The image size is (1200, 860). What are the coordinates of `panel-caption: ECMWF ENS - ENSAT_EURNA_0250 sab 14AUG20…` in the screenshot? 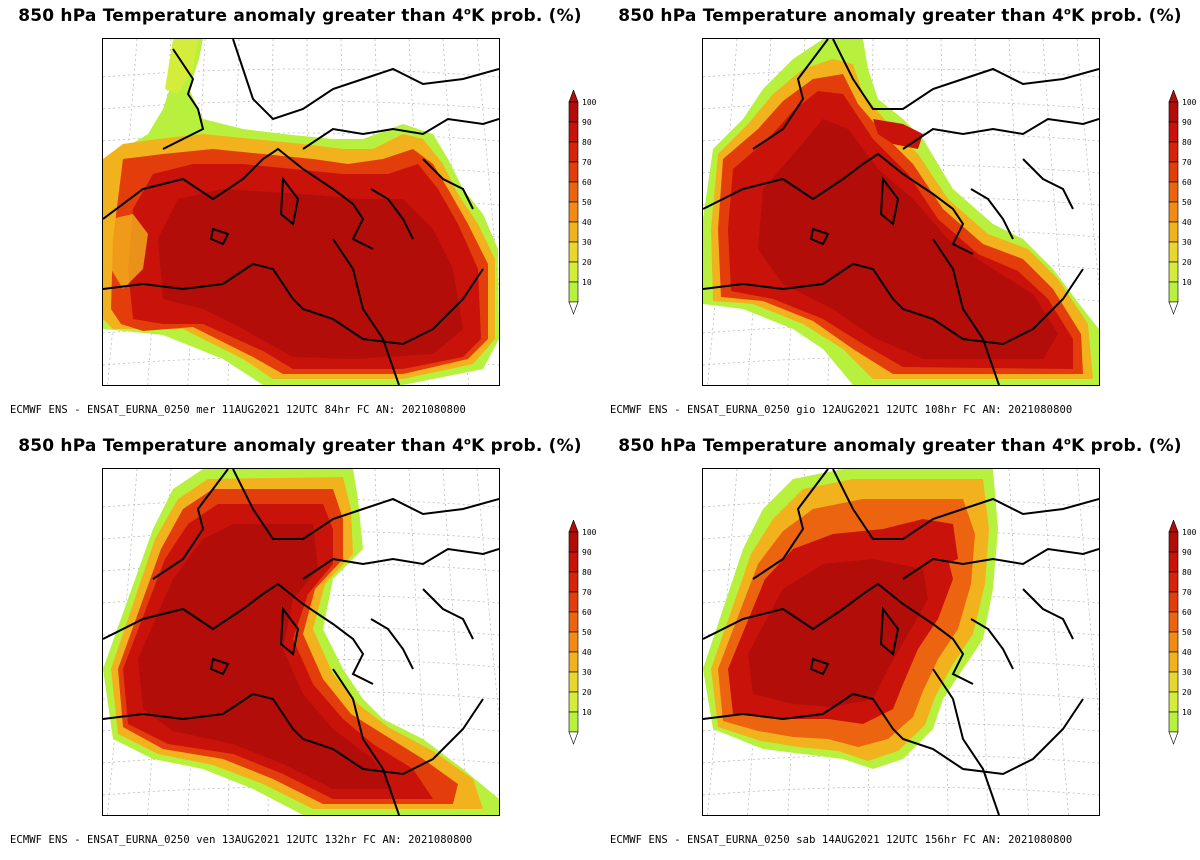 It's located at (841, 840).